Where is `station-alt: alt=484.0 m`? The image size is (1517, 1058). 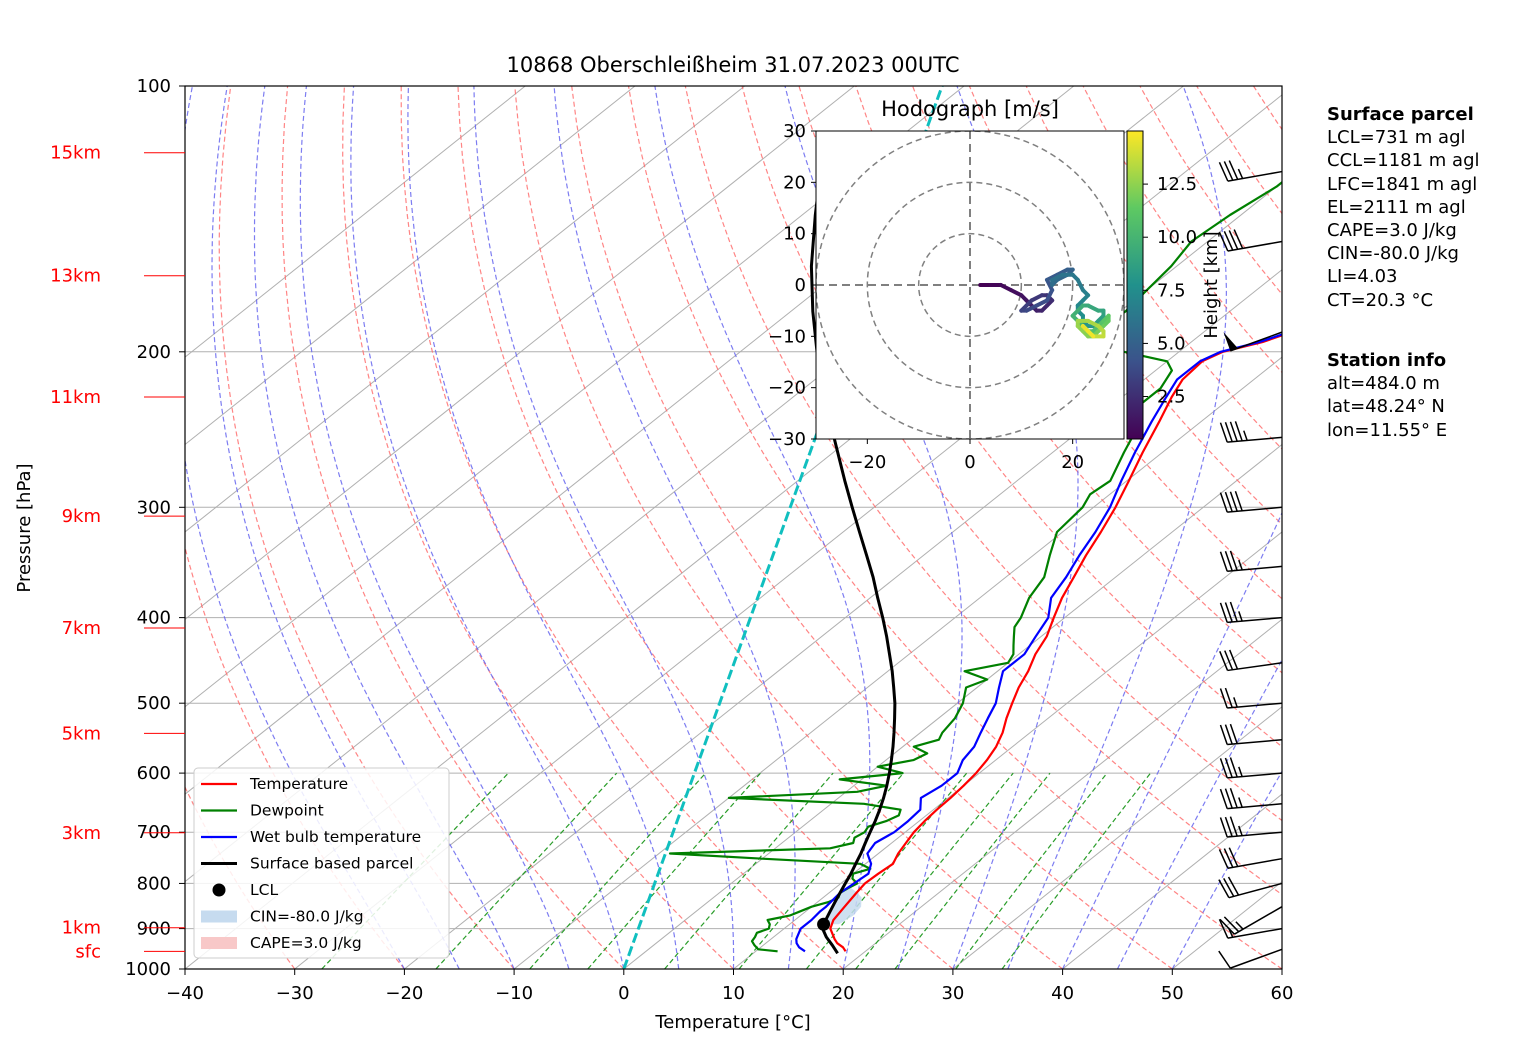
station-alt: alt=484.0 m is located at coordinates (1387, 383).